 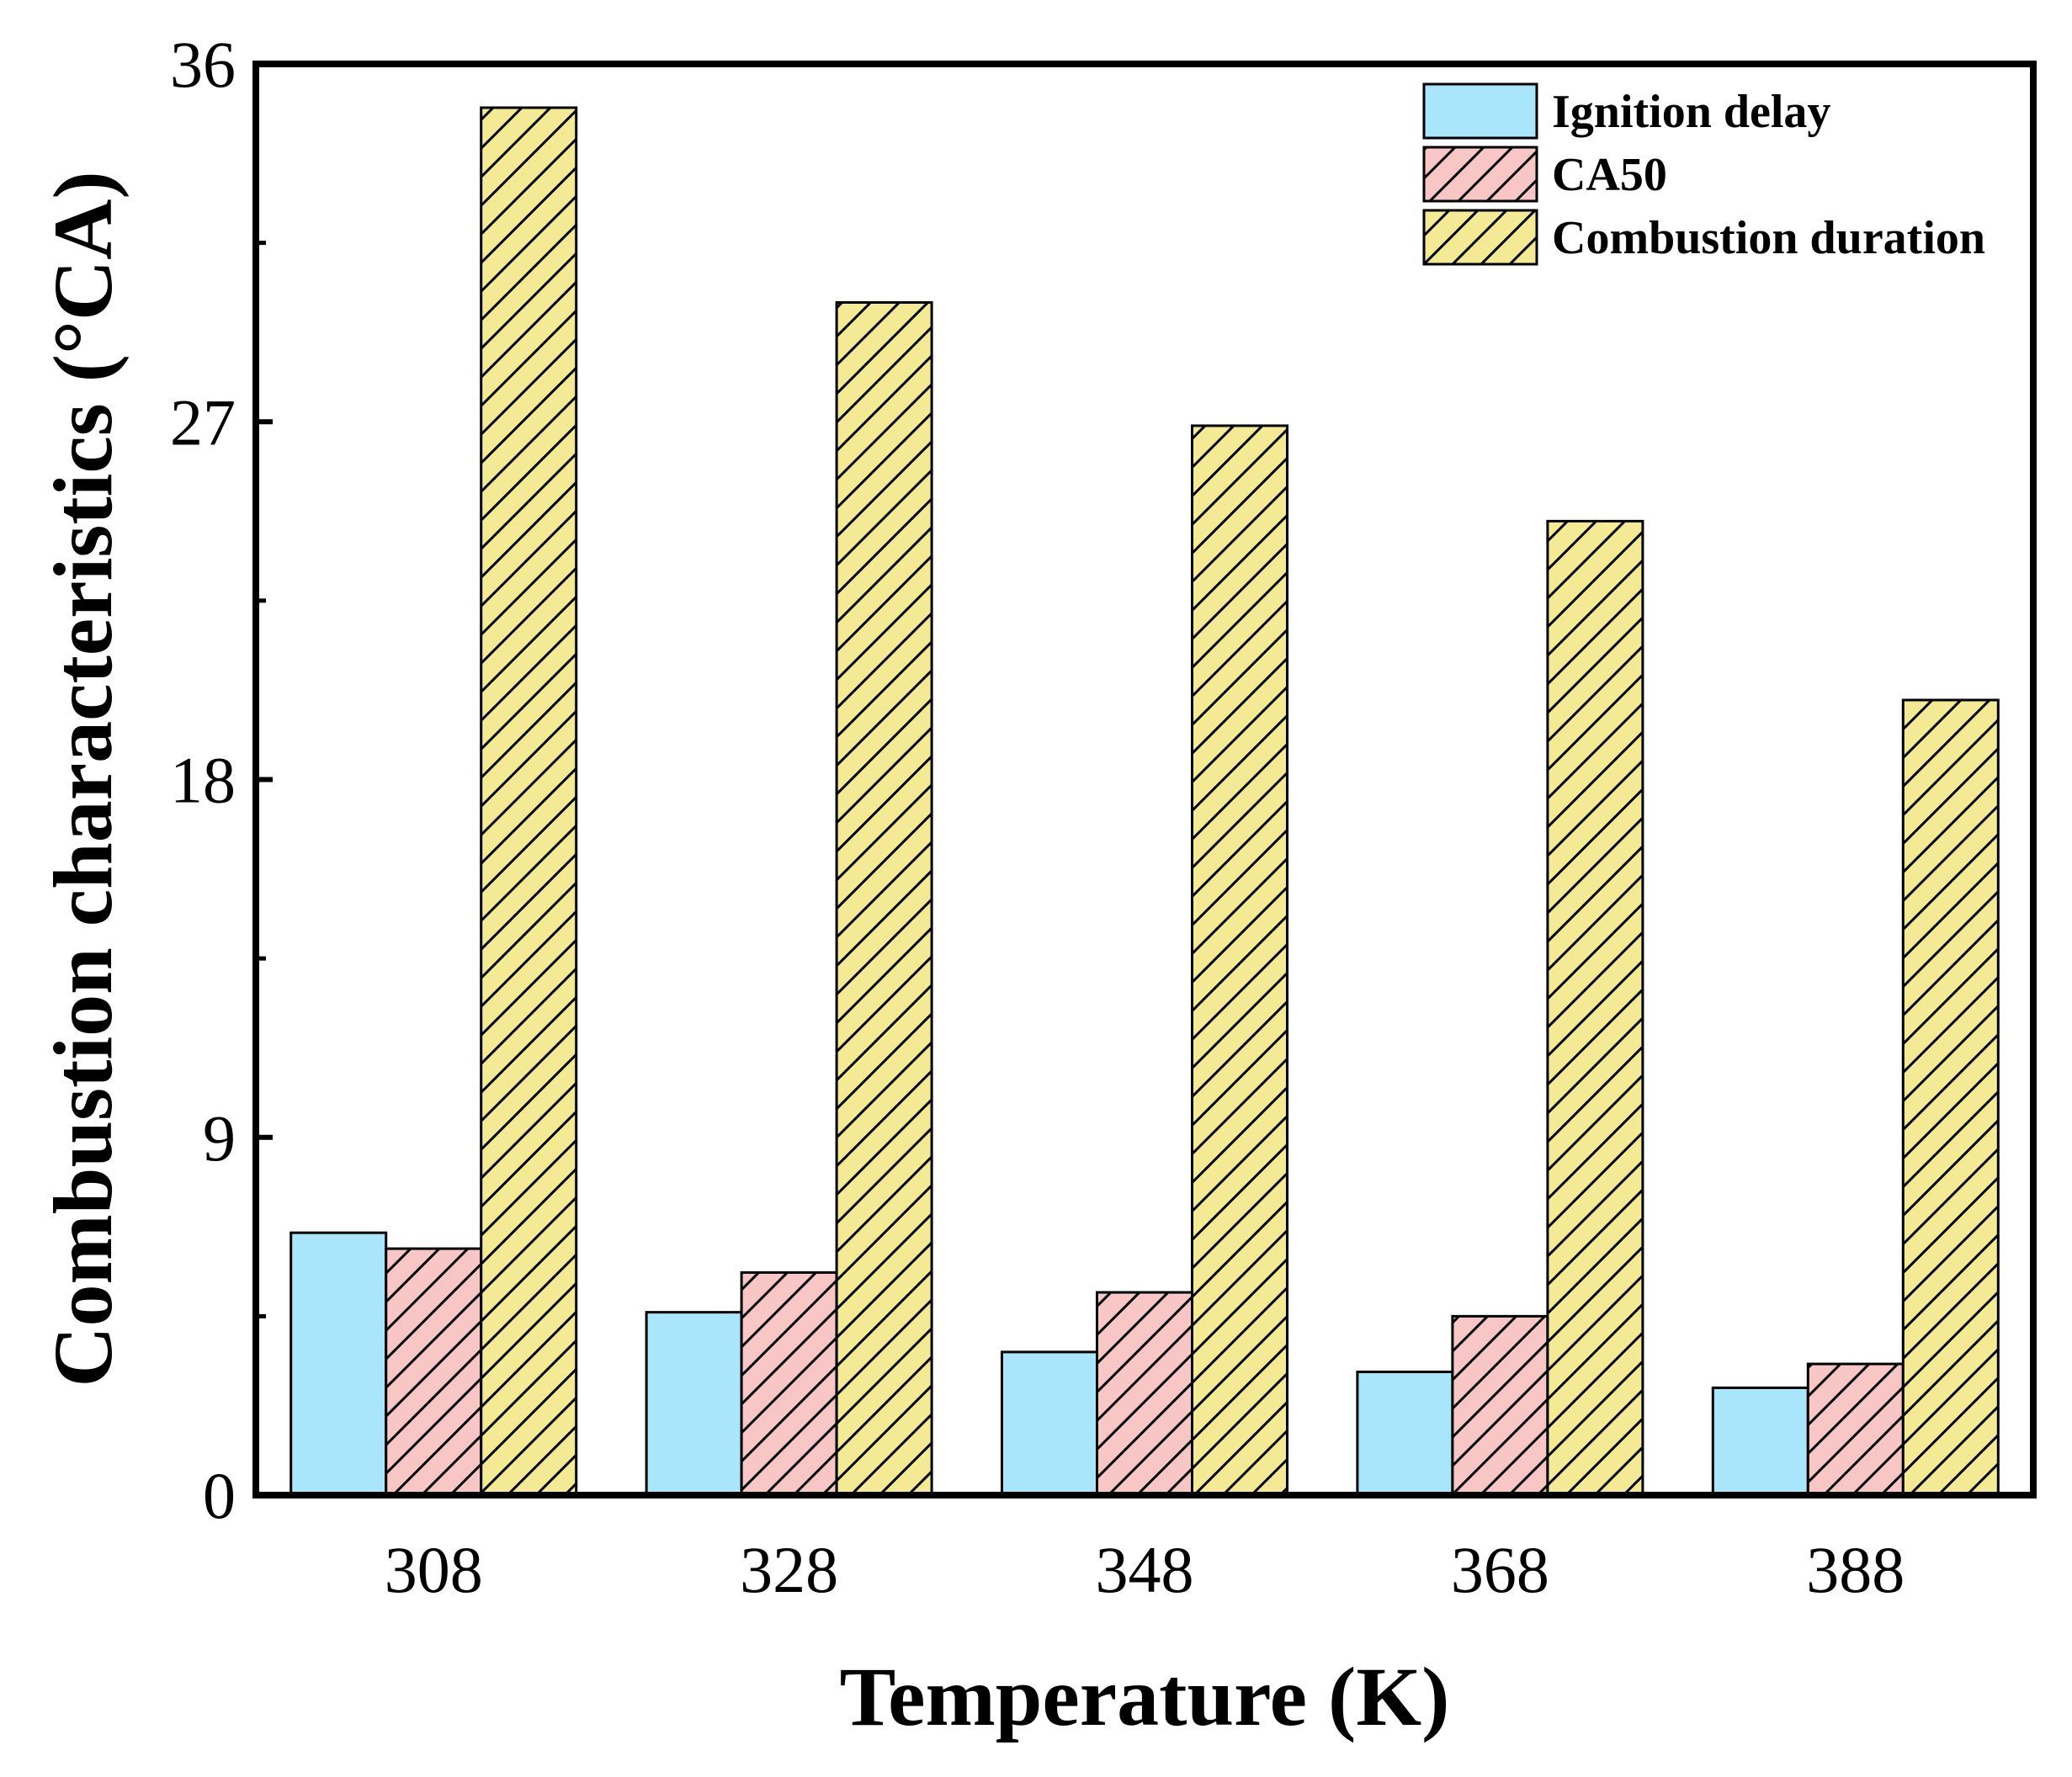 What do you see at coordinates (203, 781) in the screenshot?
I see `y-tick-label: 18` at bounding box center [203, 781].